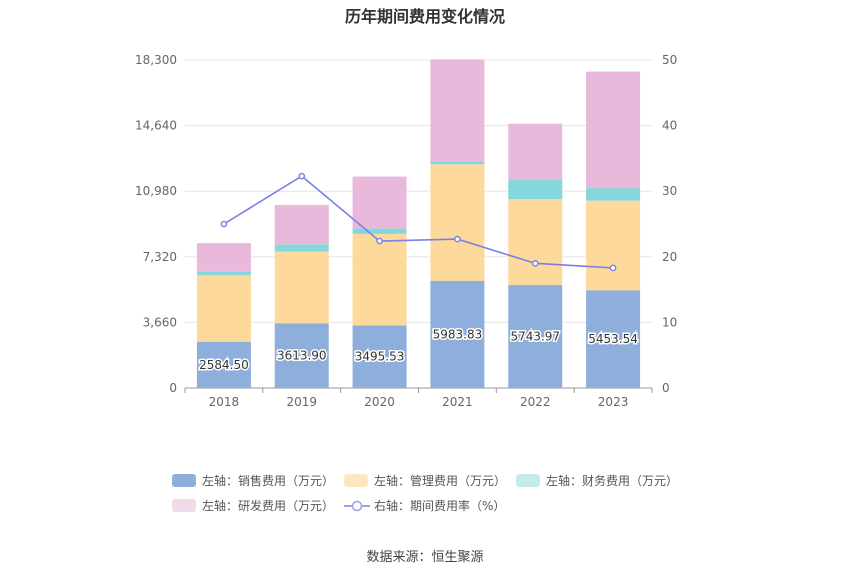 The image size is (850, 575). What do you see at coordinates (268, 506) in the screenshot?
I see `legend-label-rnd: 左轴：研发费用（万元）` at bounding box center [268, 506].